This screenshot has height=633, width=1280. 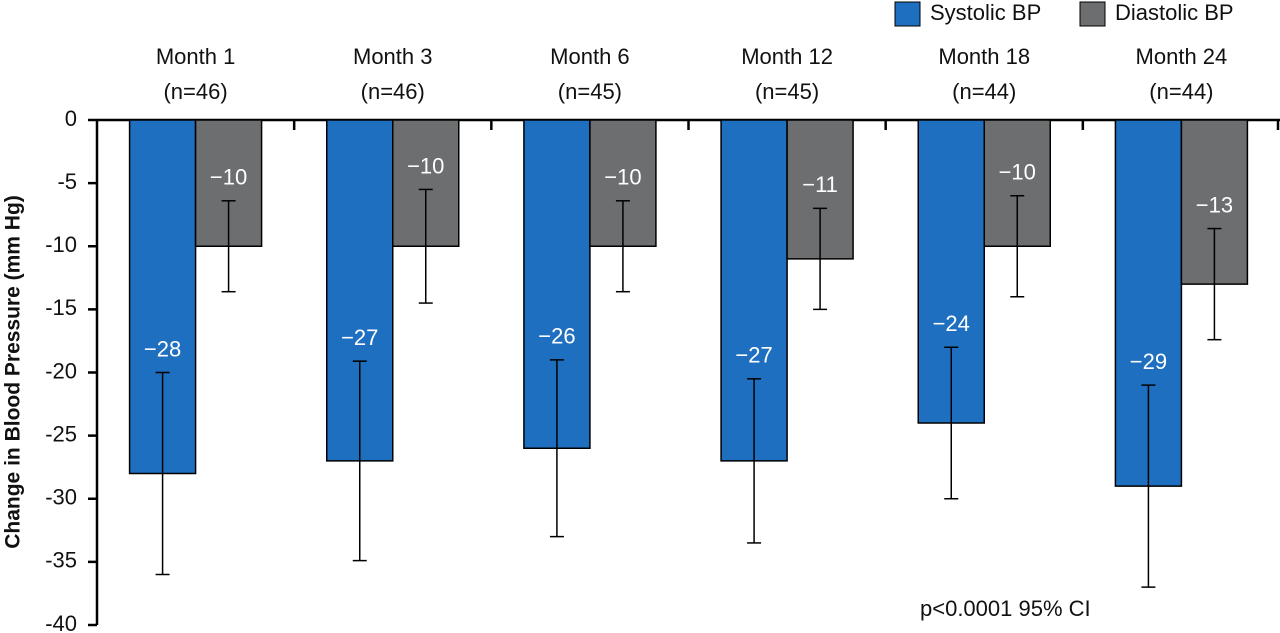 What do you see at coordinates (61, 560) in the screenshot?
I see `y-tick-label: -35` at bounding box center [61, 560].